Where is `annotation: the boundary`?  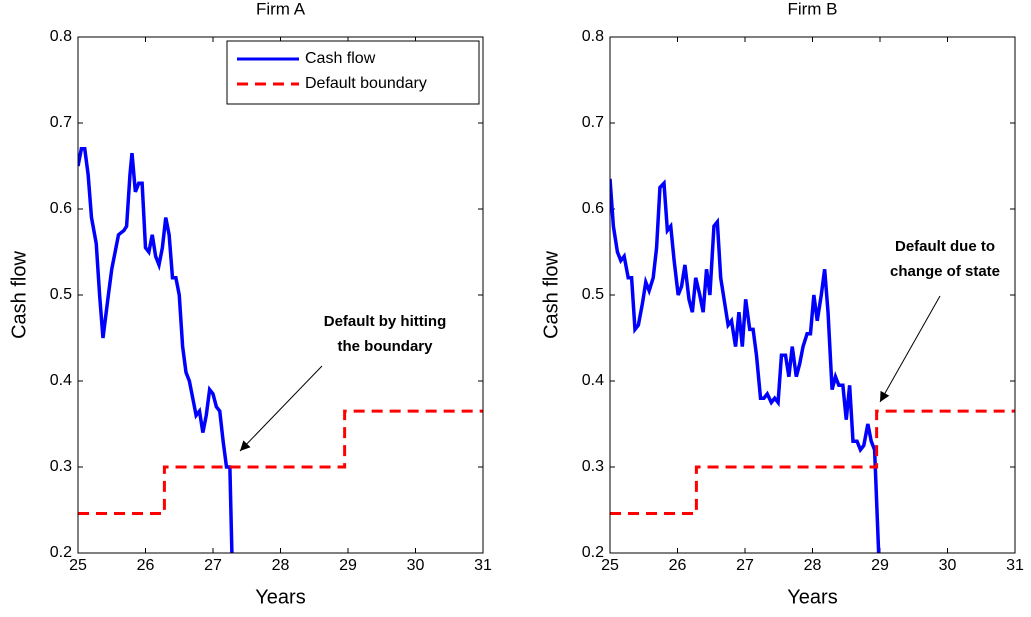
annotation: the boundary is located at coordinates (385, 346).